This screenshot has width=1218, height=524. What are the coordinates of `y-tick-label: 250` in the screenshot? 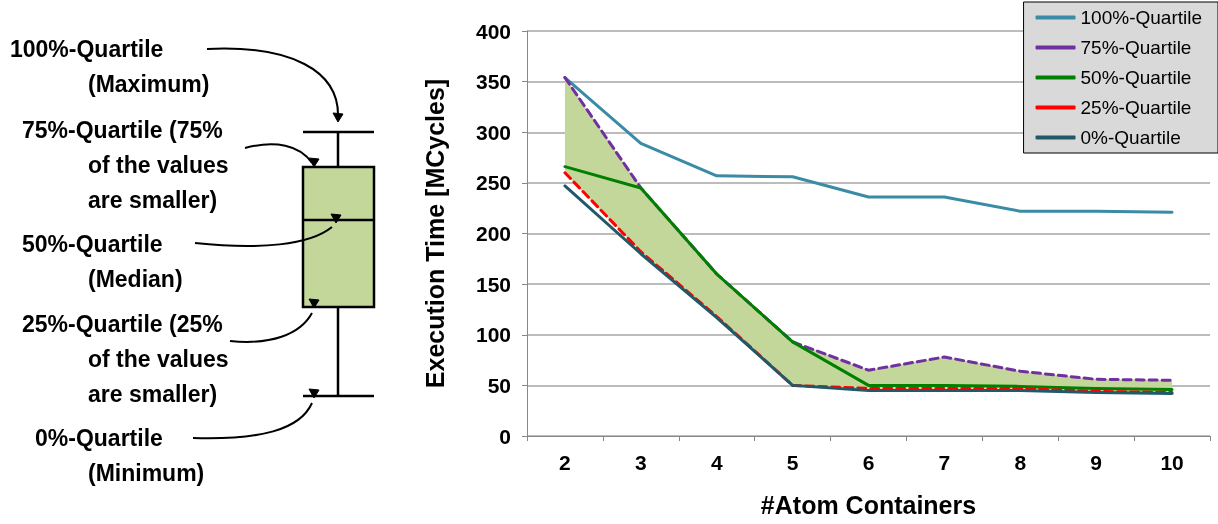 It's located at (493, 183).